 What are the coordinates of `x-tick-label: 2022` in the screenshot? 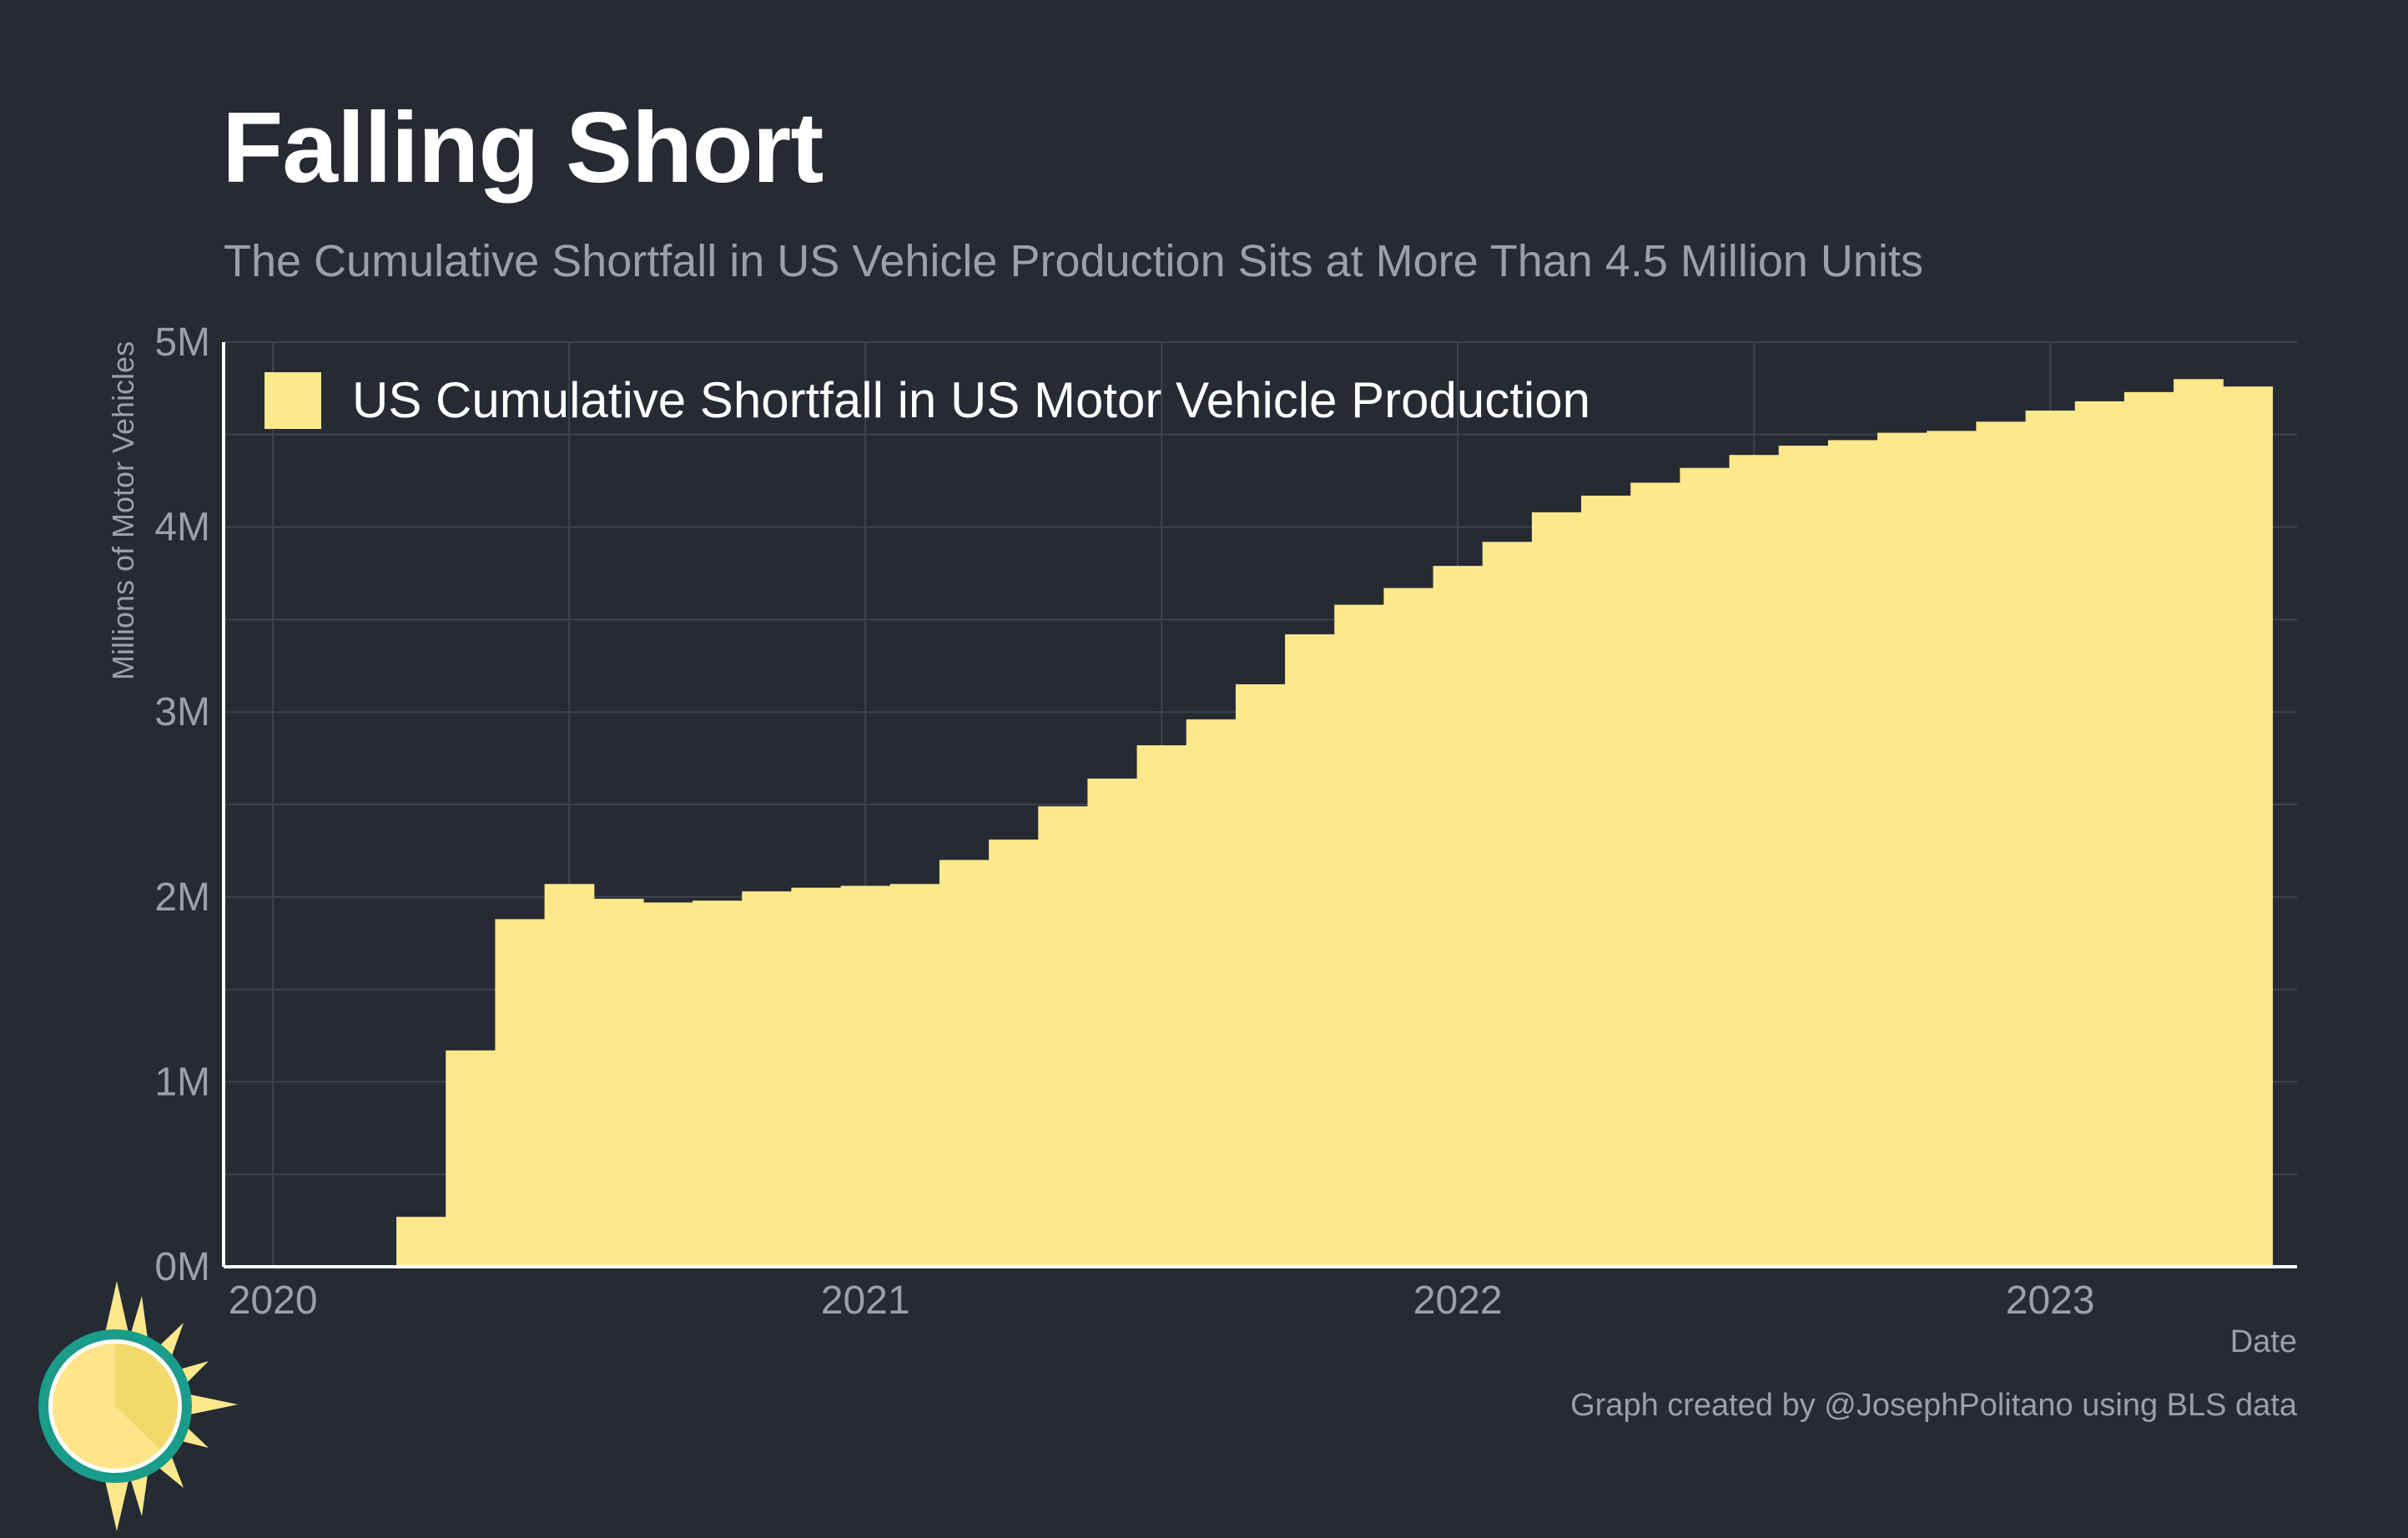 It's located at (1458, 1300).